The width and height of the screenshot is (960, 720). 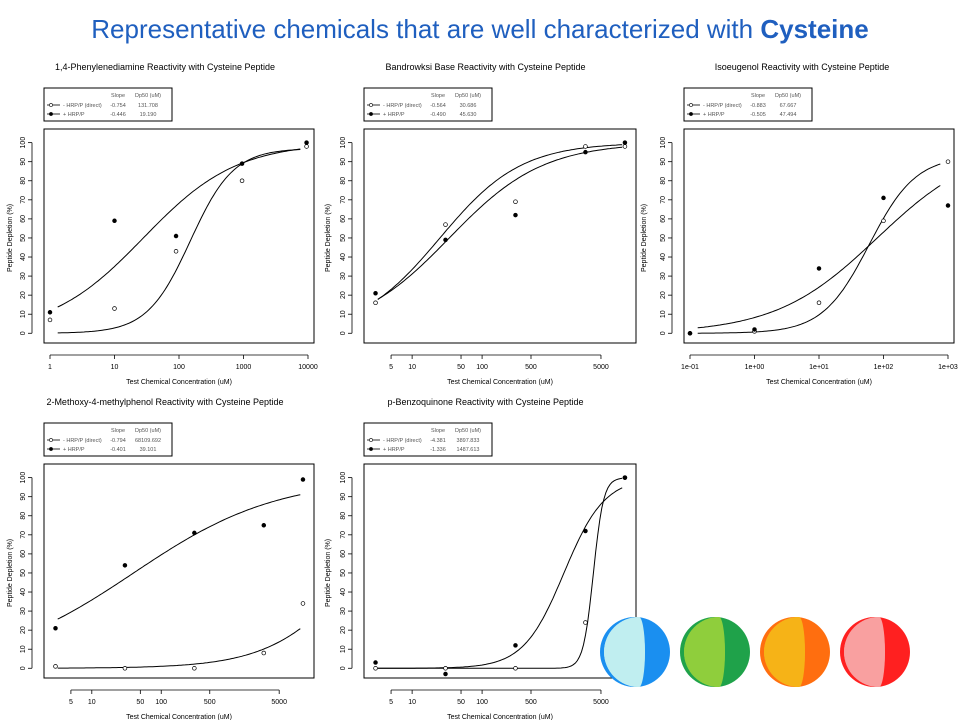 I want to click on x-tick-label: 1e-01, so click(x=690, y=367).